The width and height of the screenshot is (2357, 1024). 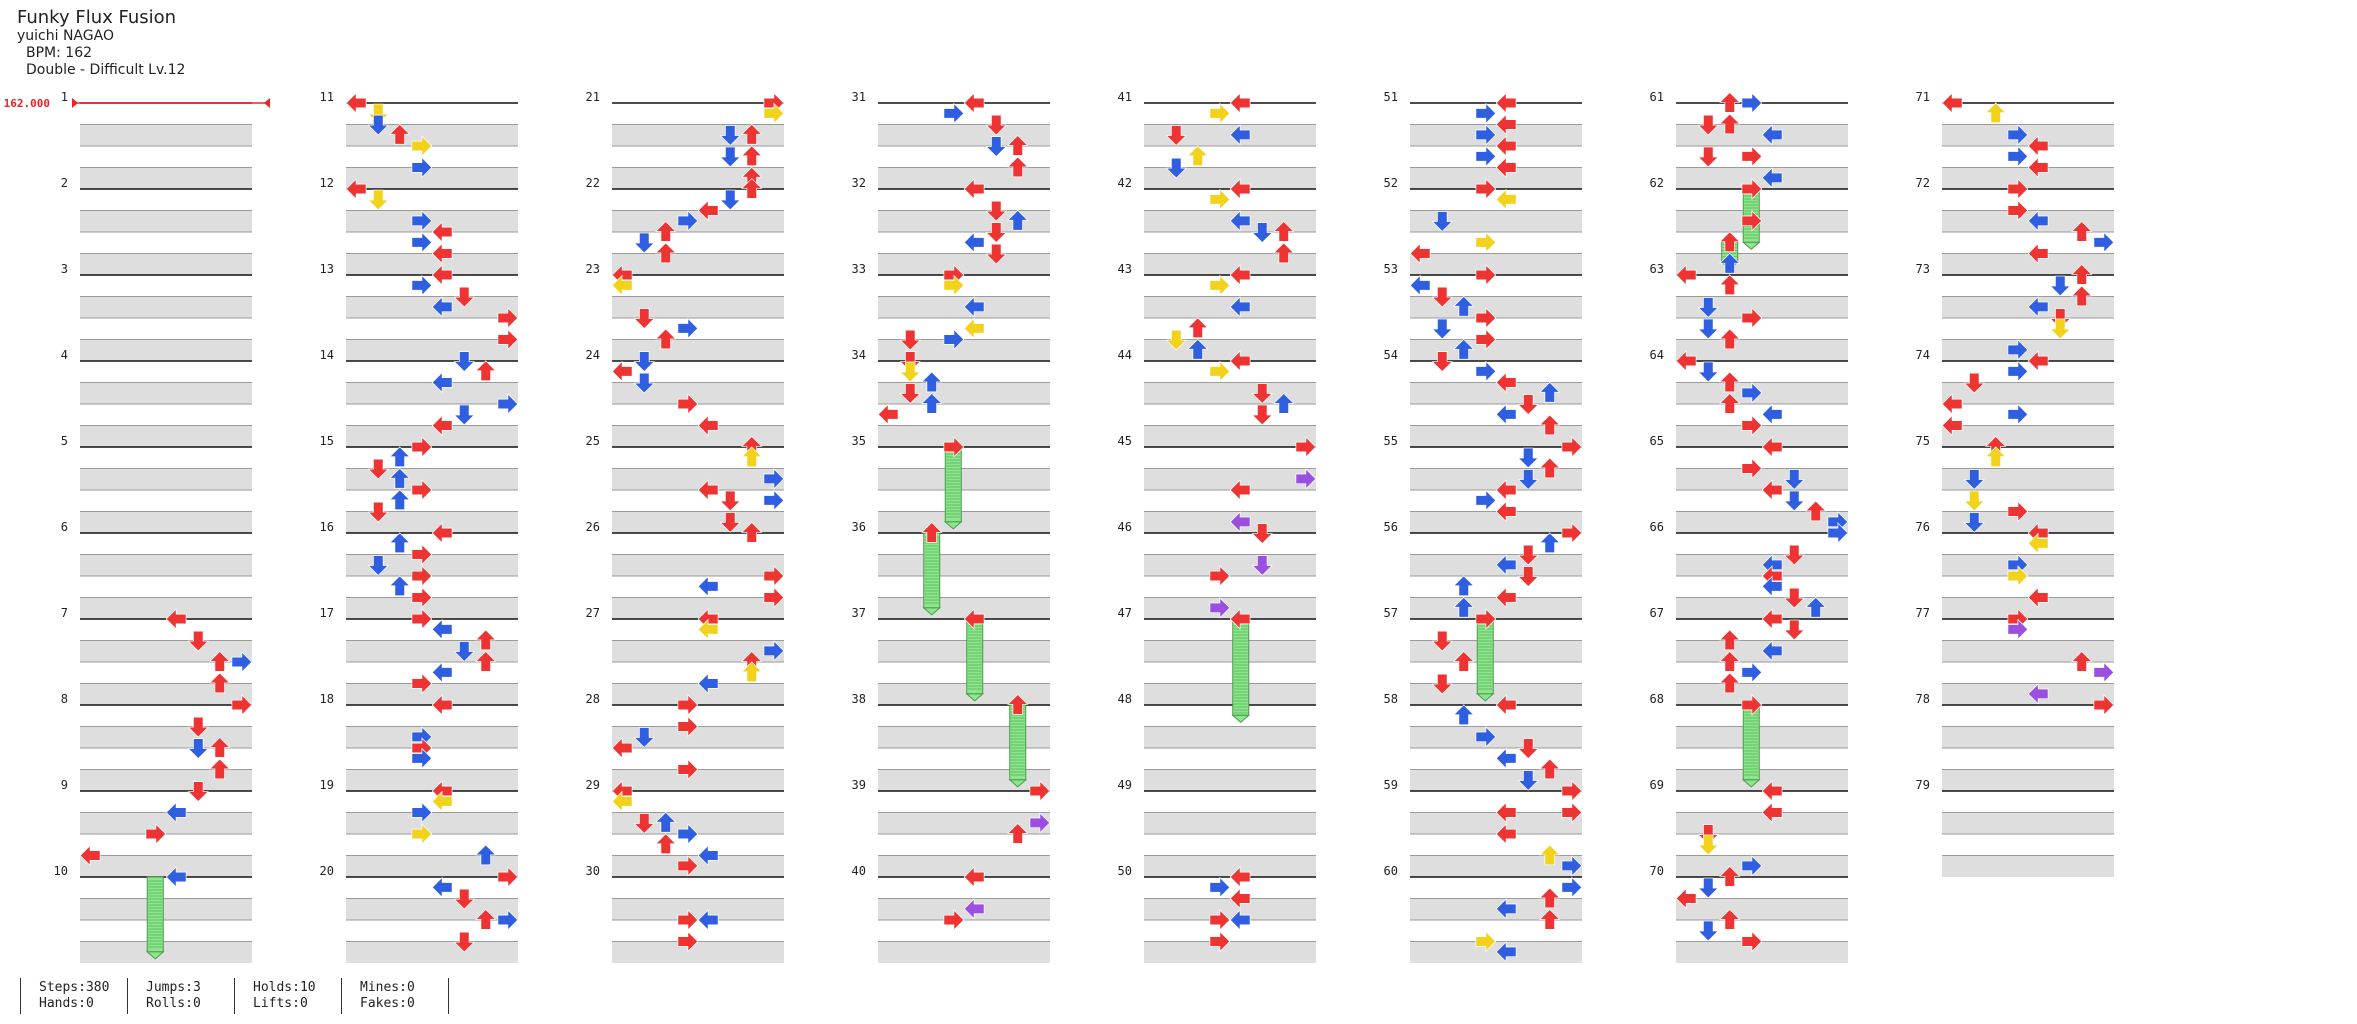 I want to click on song-artist: yuichi NAGAO, so click(x=65, y=36).